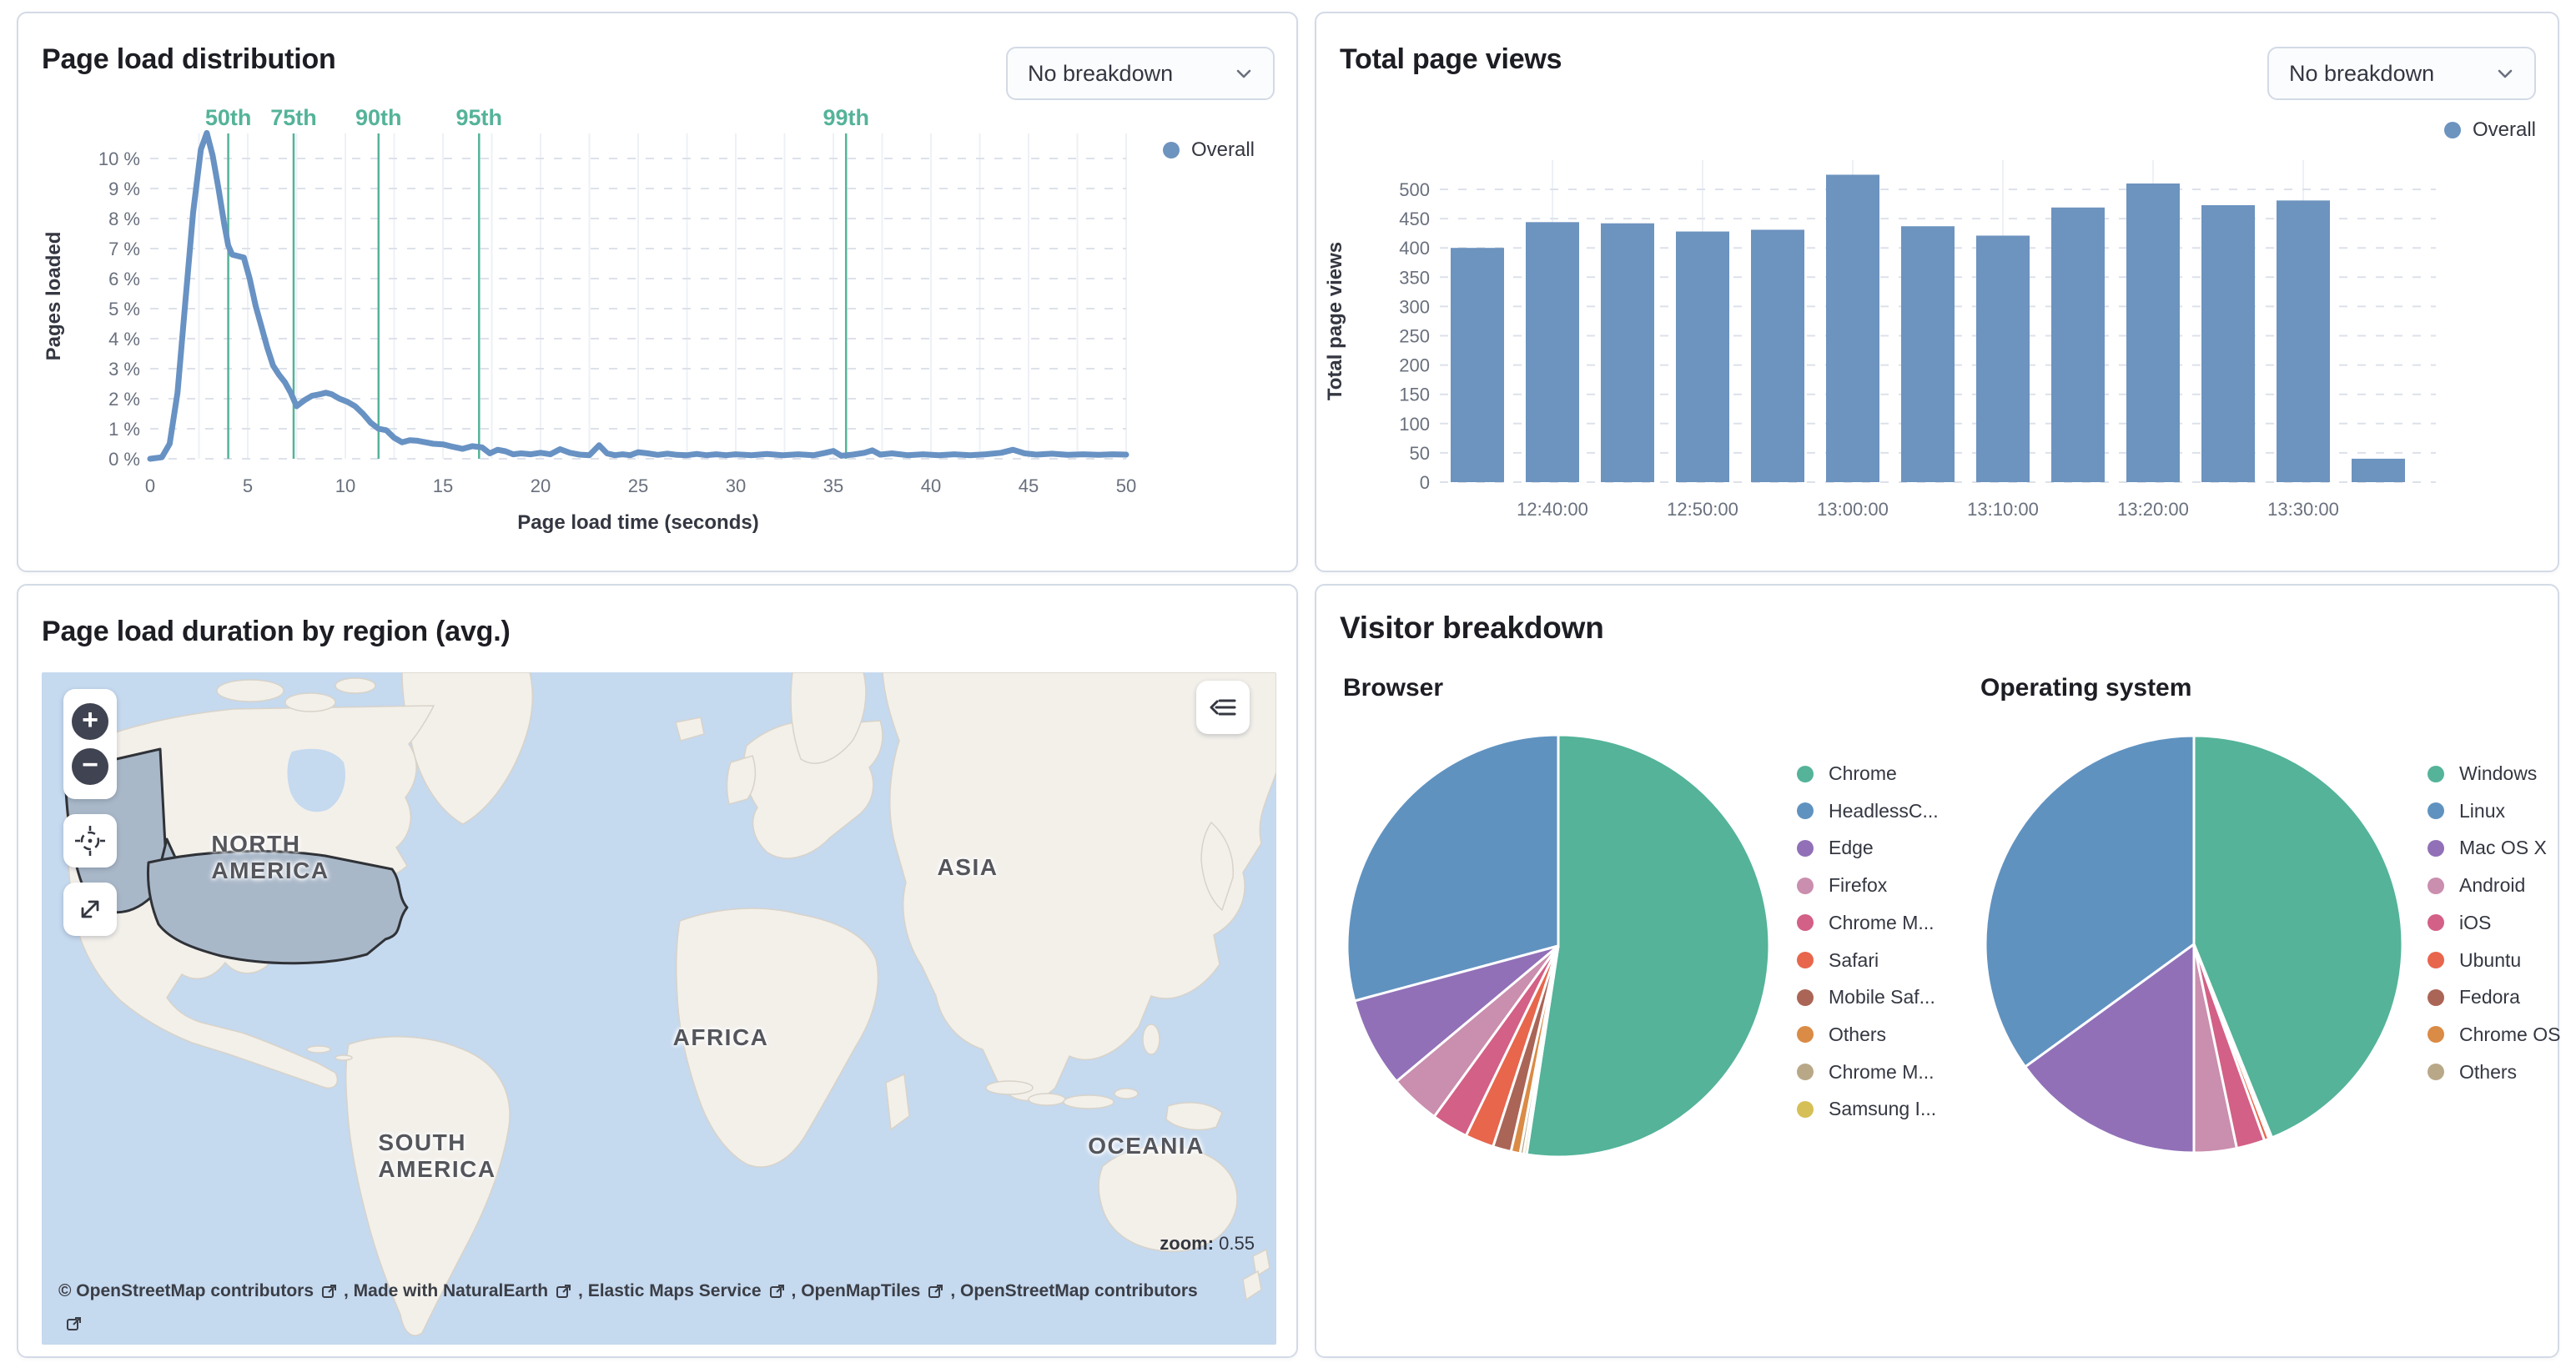 Image resolution: width=2576 pixels, height=1363 pixels. I want to click on svg-text: 300, so click(1414, 306).